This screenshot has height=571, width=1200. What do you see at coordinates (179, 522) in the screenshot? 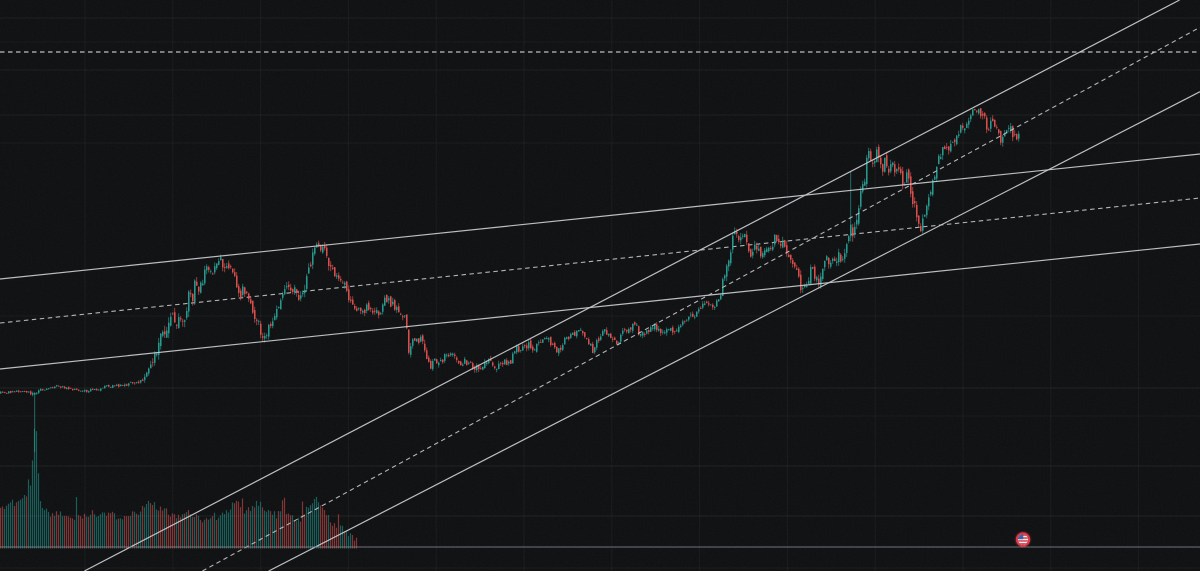
I see `volume-bars-down` at bounding box center [179, 522].